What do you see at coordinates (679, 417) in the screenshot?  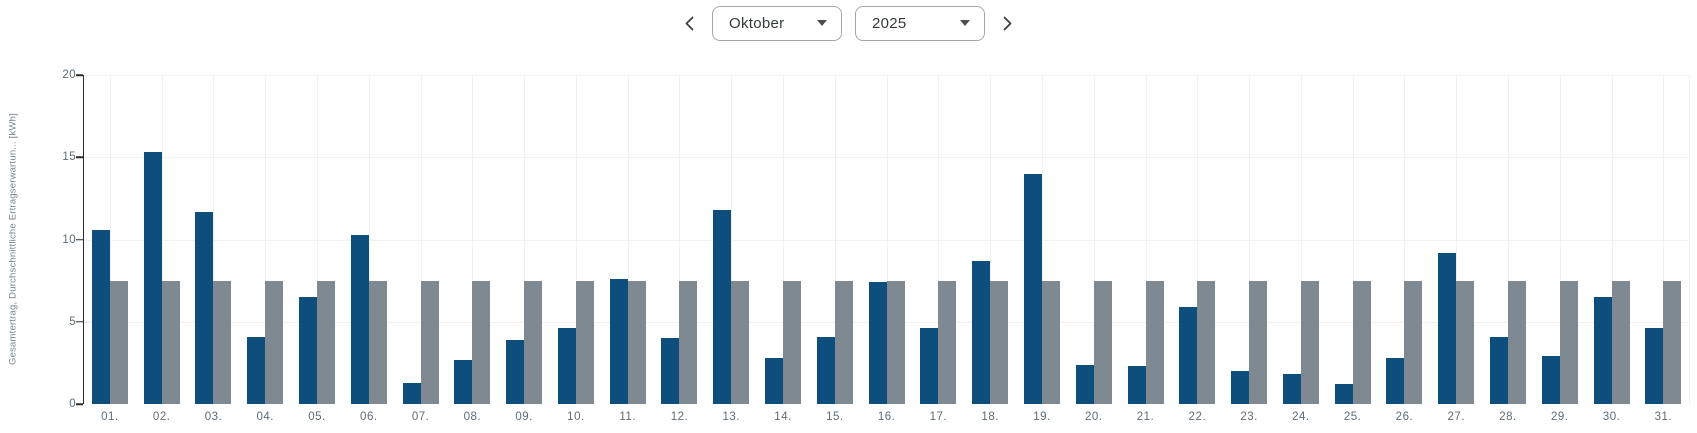 I see `x-axis-label: 12.` at bounding box center [679, 417].